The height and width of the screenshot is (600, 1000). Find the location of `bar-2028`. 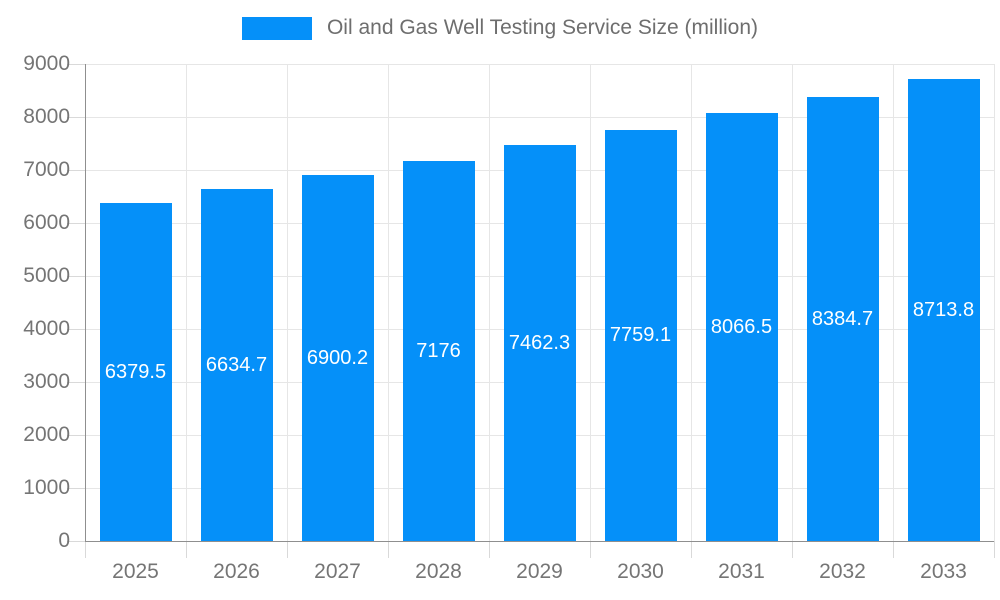

bar-2028 is located at coordinates (438, 350).